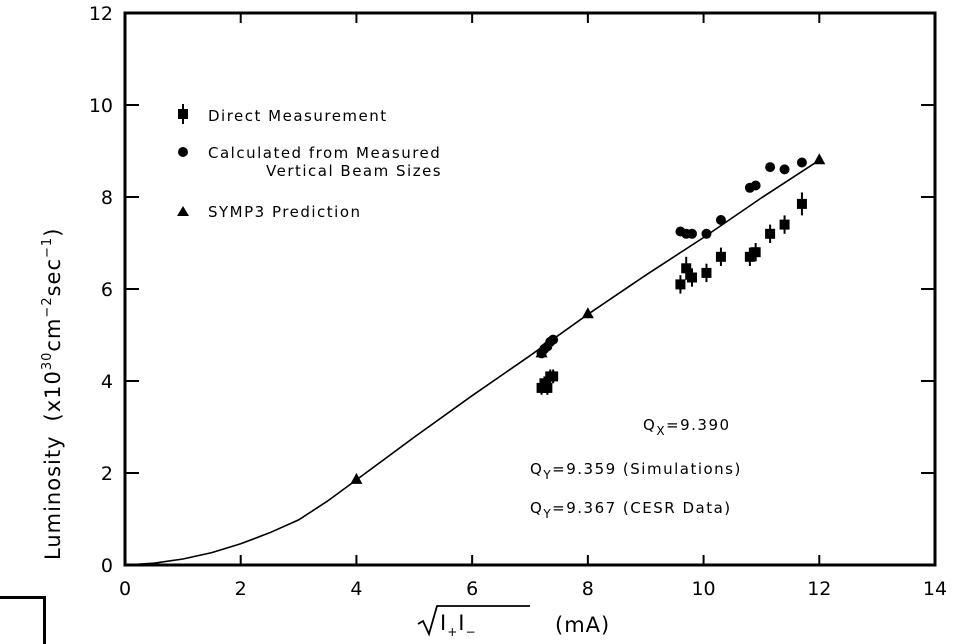 Image resolution: width=963 pixels, height=644 pixels. I want to click on legend-label-symp3: SYMP3 Prediction, so click(285, 212).